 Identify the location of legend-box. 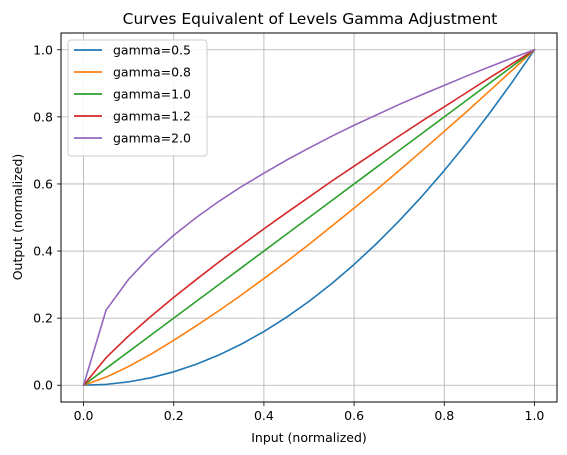
(137, 98).